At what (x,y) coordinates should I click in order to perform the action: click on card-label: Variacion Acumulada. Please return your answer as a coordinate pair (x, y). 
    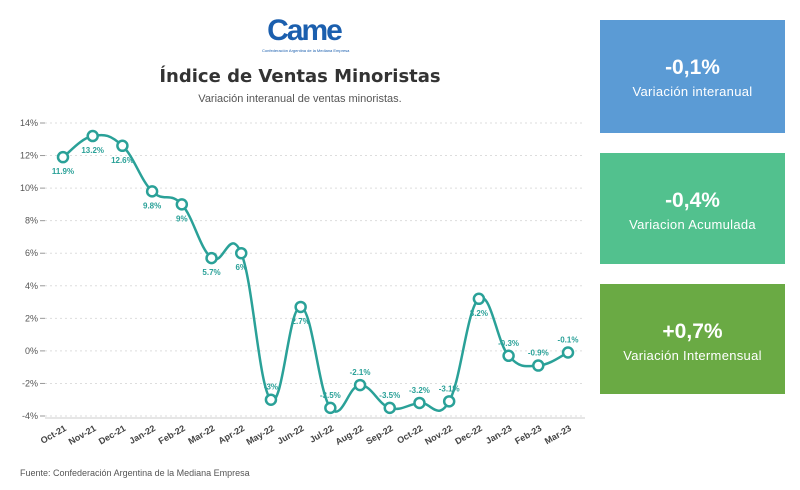
    Looking at the image, I should click on (692, 224).